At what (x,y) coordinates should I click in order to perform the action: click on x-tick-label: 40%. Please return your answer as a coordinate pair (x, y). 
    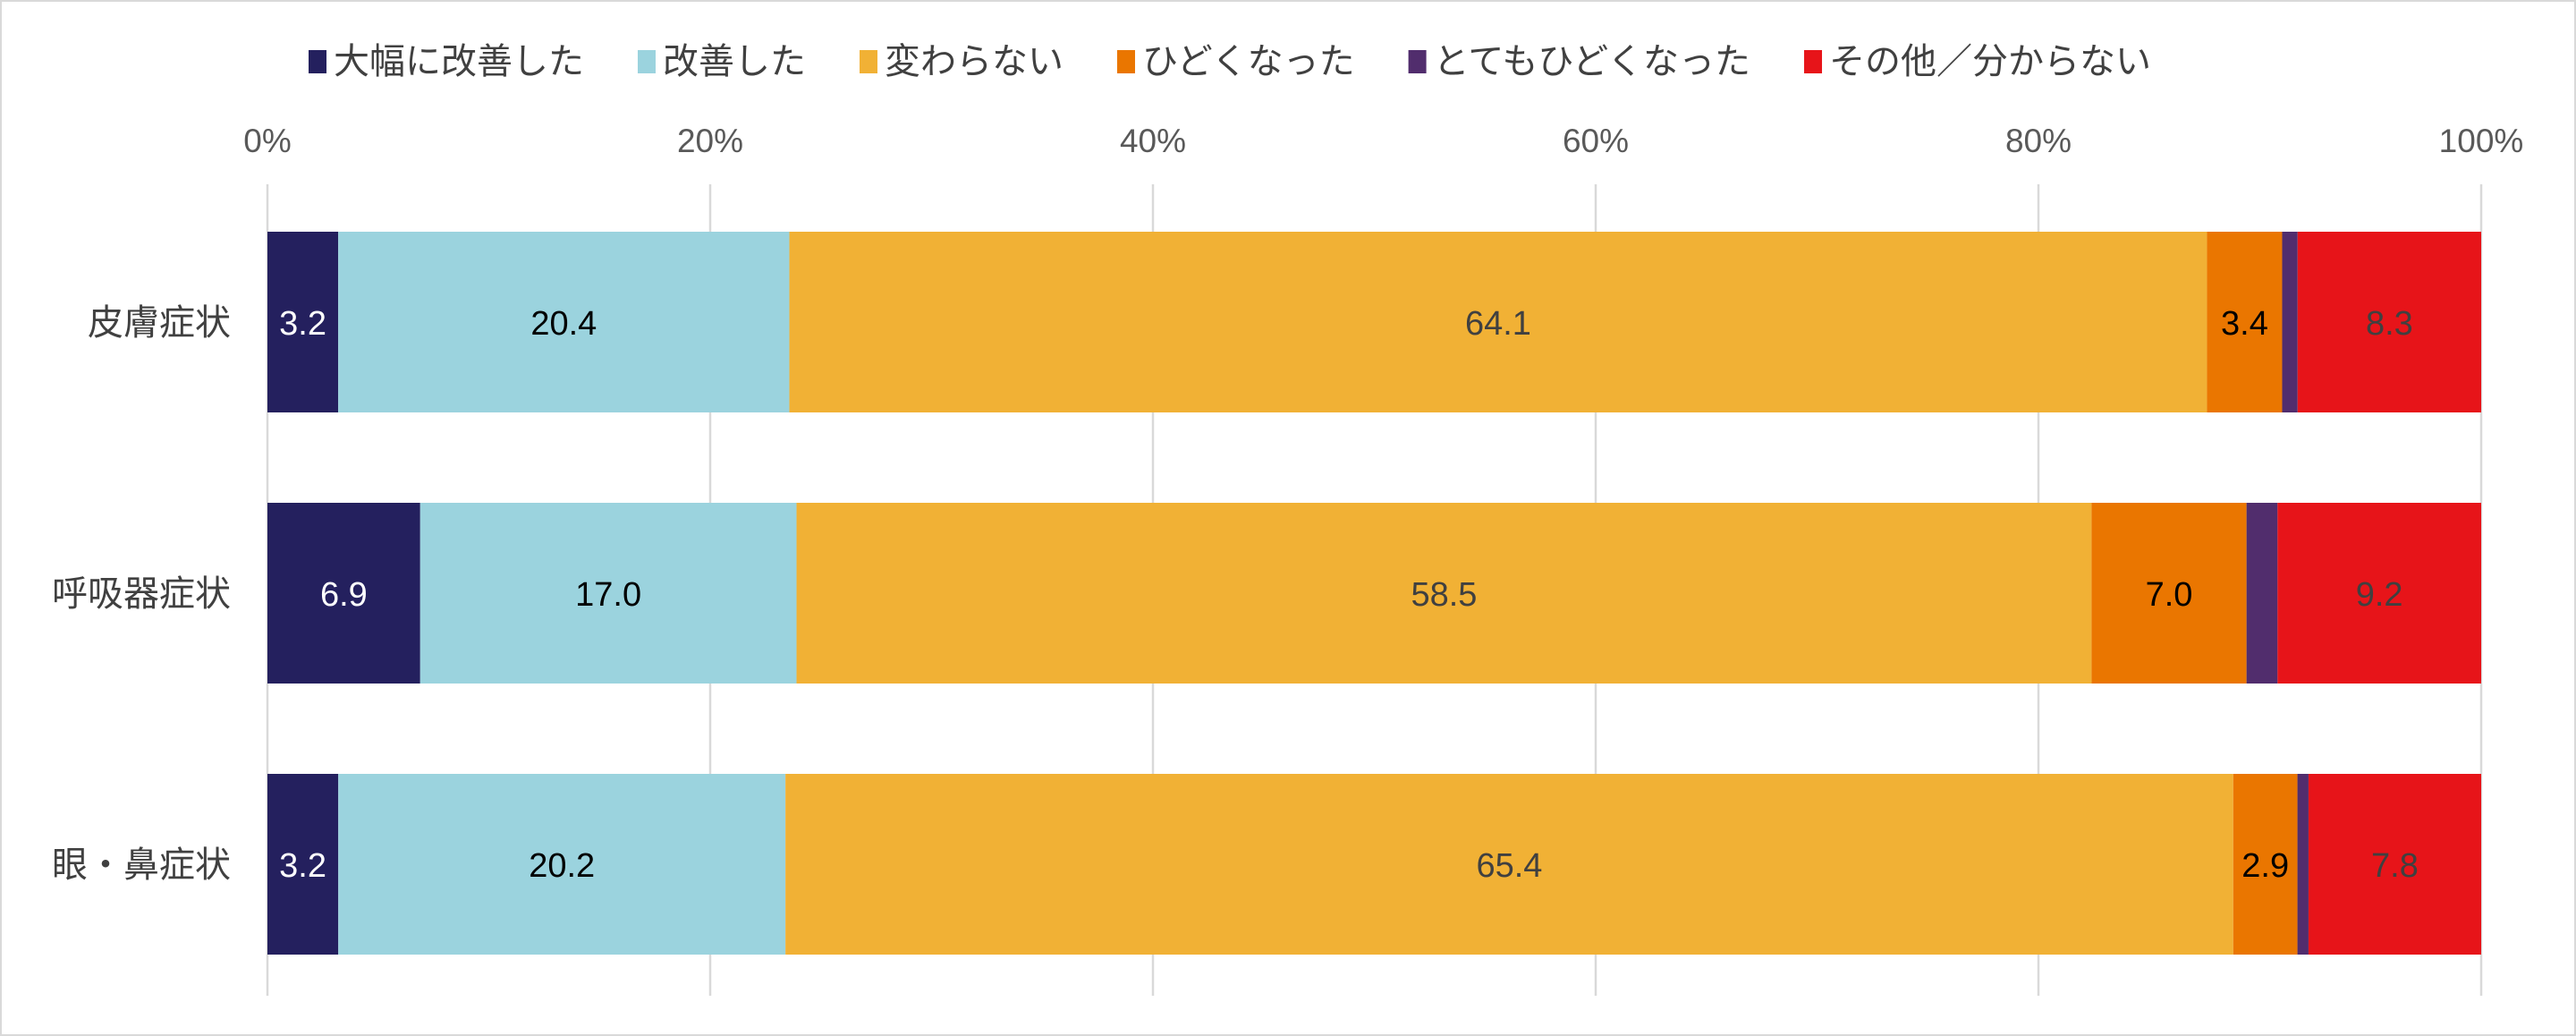
    Looking at the image, I should click on (1153, 141).